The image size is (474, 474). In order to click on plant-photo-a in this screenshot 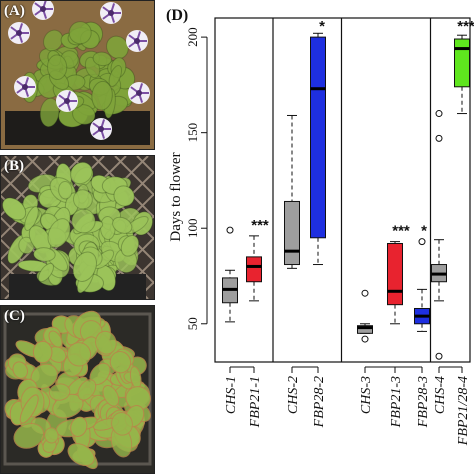, I will do `click(77, 75)`.